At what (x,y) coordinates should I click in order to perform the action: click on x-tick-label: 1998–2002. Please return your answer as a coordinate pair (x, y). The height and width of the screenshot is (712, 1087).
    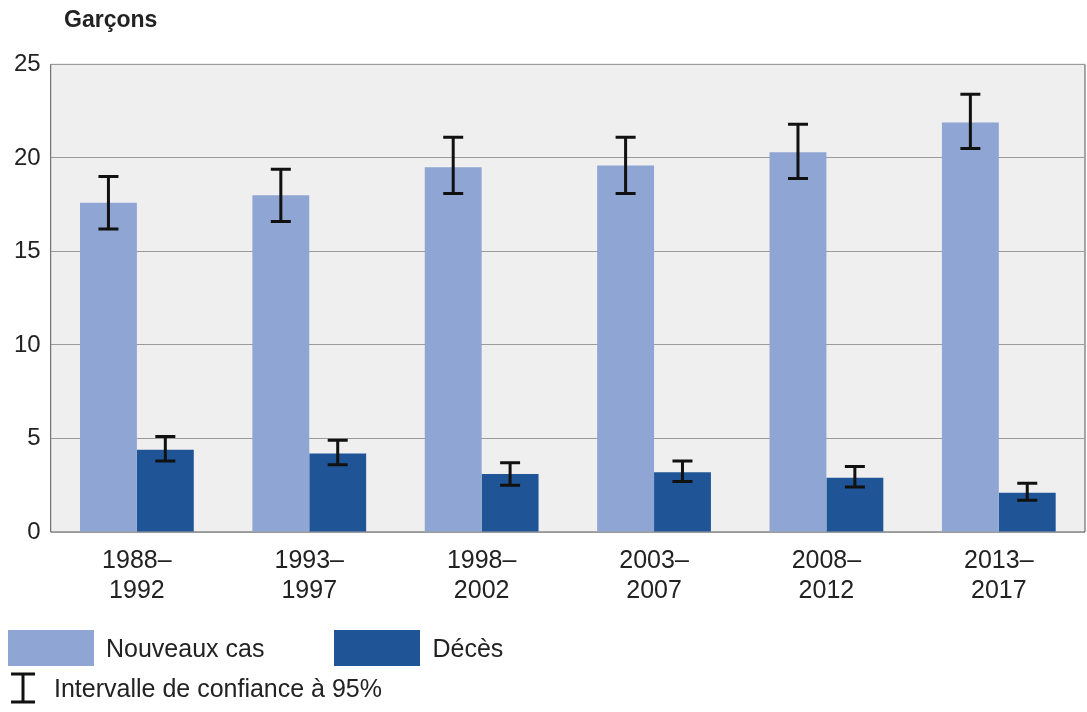
    Looking at the image, I should click on (481, 573).